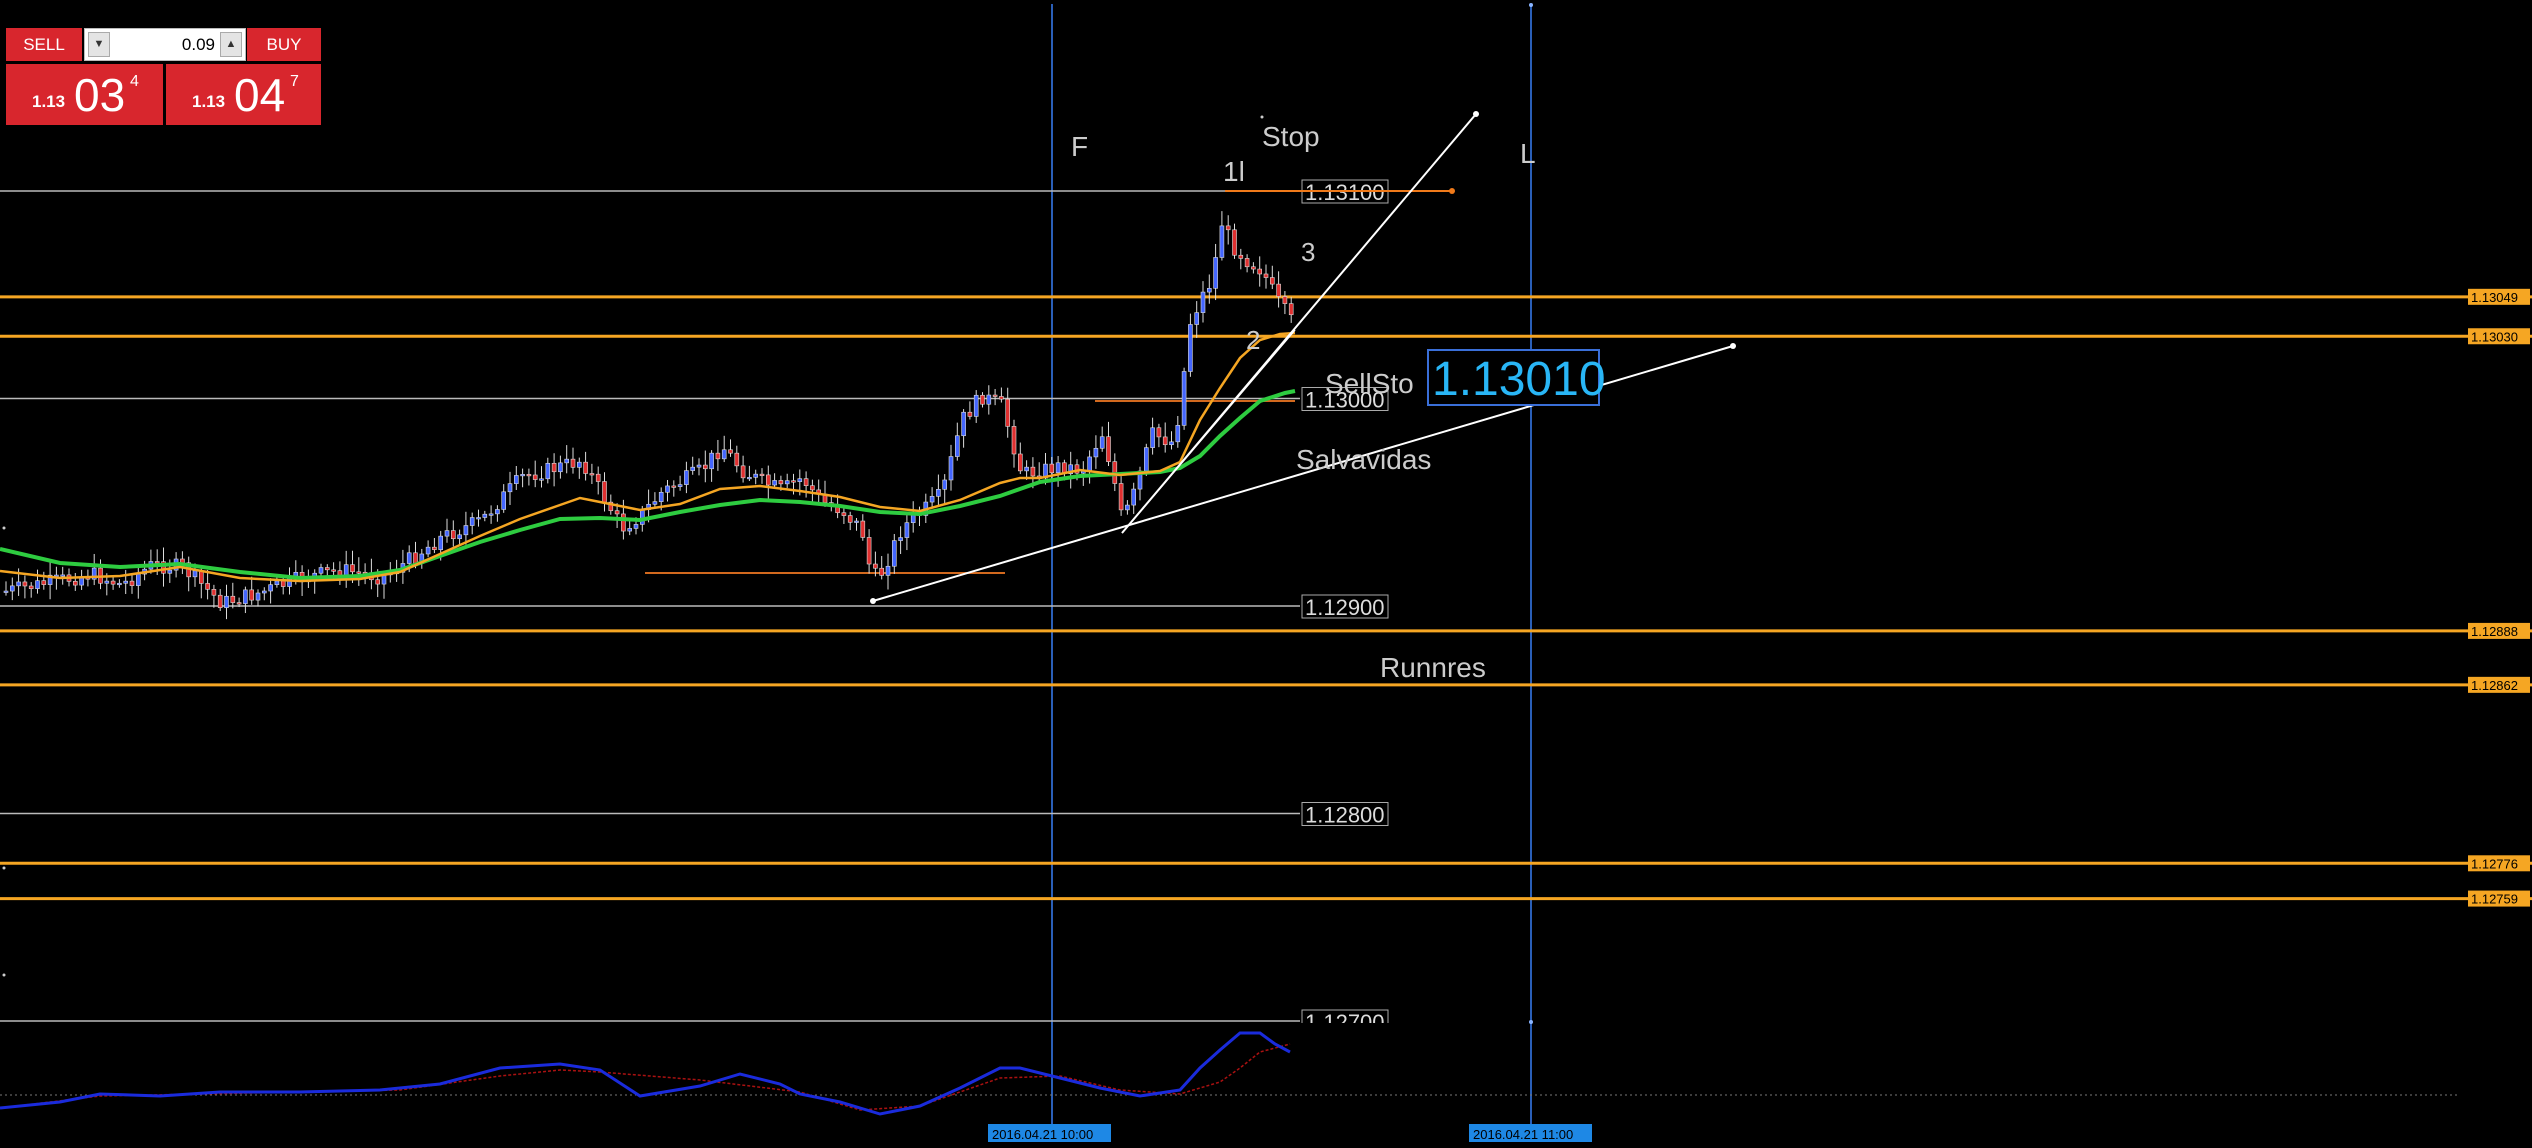 The image size is (2532, 1148). Describe the element at coordinates (1042, 1134) in the screenshot. I see `time-tag-1-text: 2016.04.21 10:00` at that location.